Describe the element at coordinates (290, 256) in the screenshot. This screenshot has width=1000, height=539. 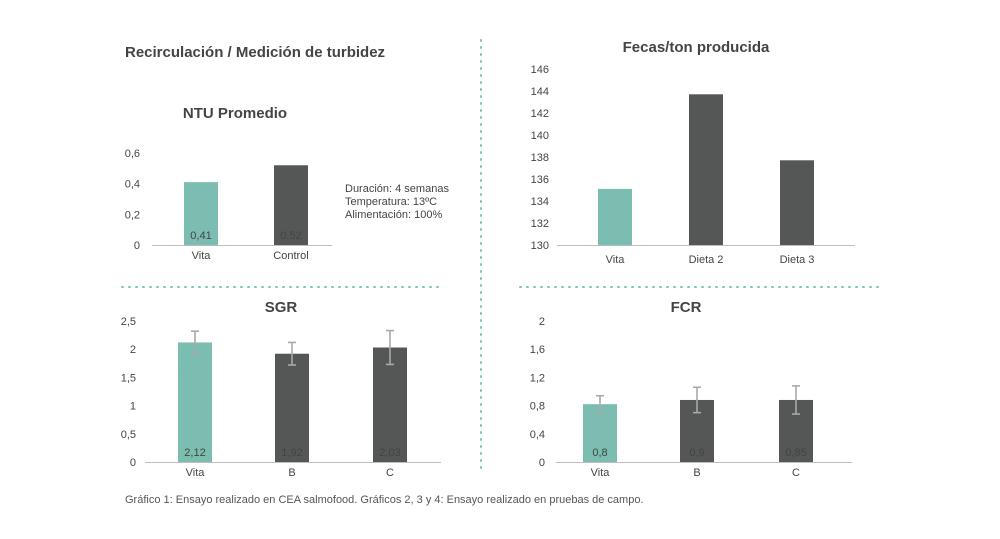
I see `x-tick-label: Control` at that location.